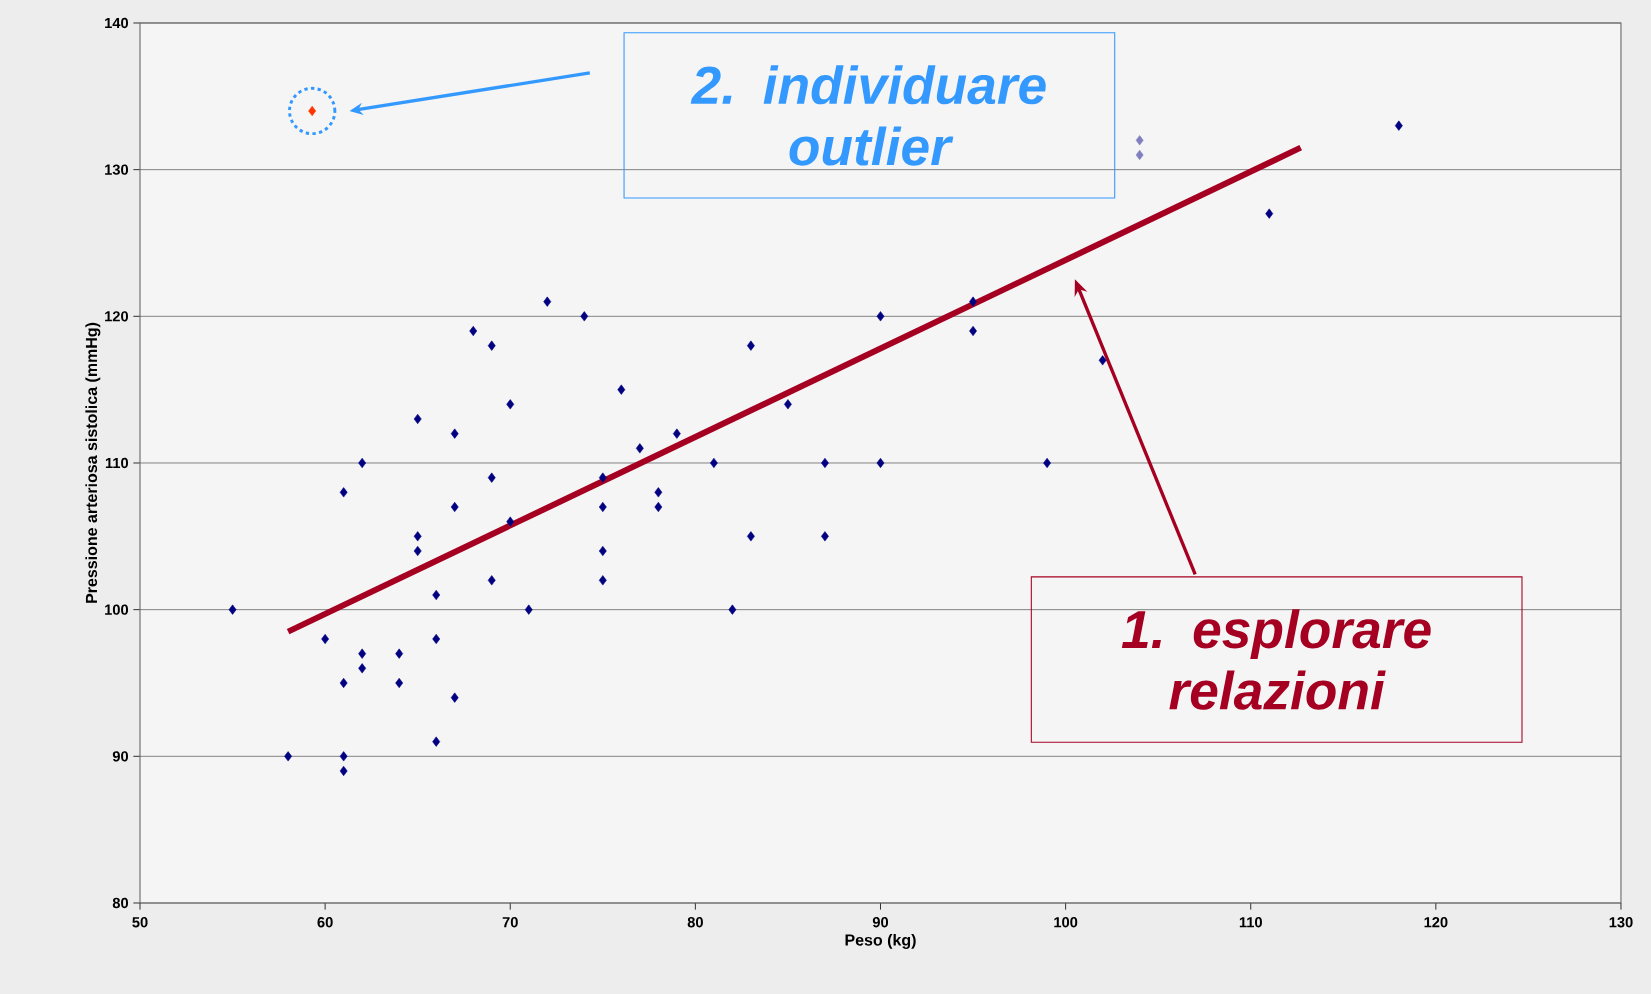  I want to click on x-tick-label: 60, so click(325, 922).